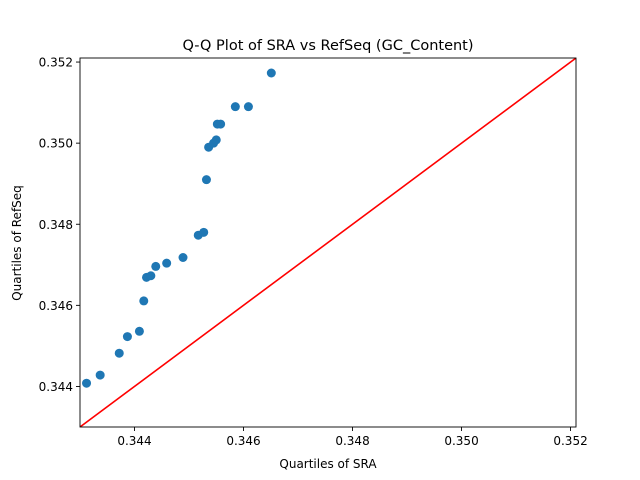 The width and height of the screenshot is (640, 480). What do you see at coordinates (352, 441) in the screenshot?
I see `x-tick-label: 0.348` at bounding box center [352, 441].